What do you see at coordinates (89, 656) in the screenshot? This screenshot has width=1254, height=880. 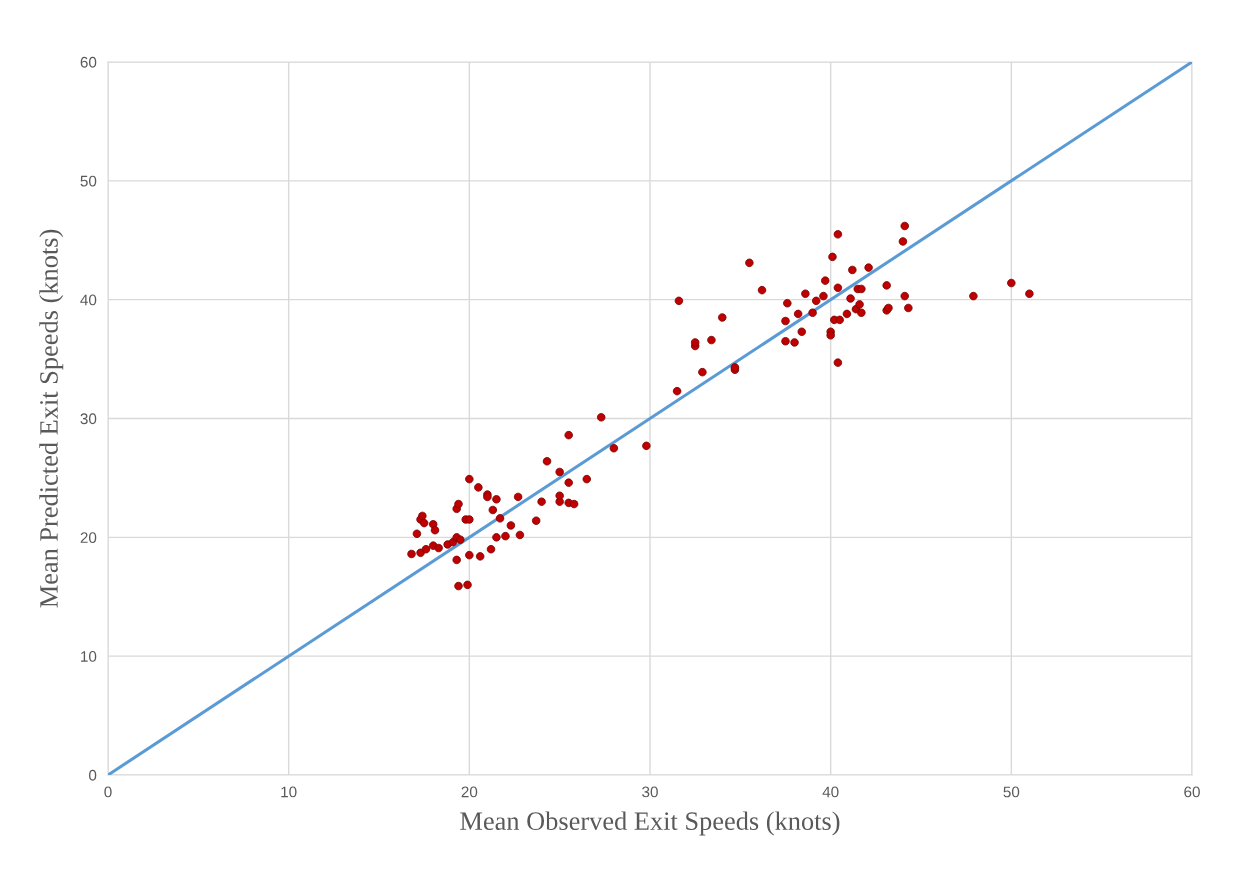 I see `y-tick-label: 10` at bounding box center [89, 656].